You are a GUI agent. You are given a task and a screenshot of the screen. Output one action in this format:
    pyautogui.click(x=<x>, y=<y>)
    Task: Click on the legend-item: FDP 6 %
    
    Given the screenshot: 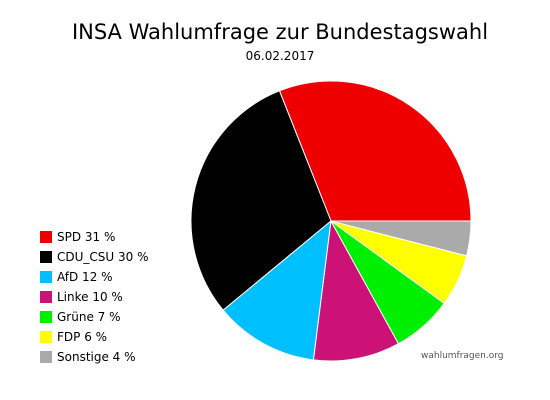 What is the action you would take?
    pyautogui.click(x=94, y=337)
    